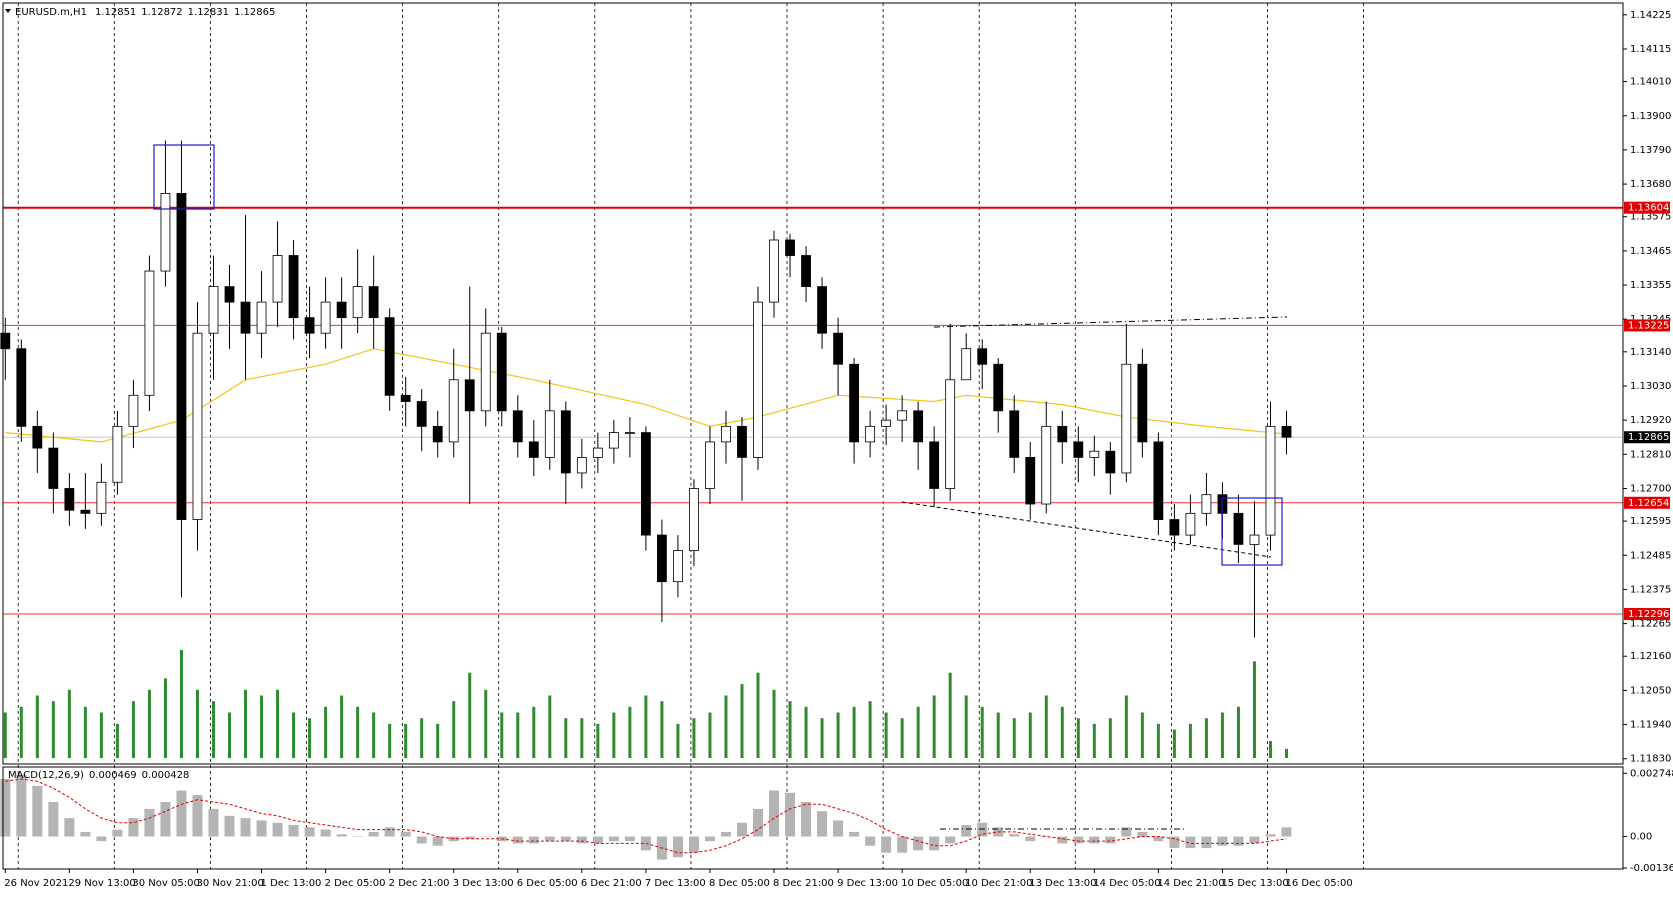 The image size is (1673, 897). What do you see at coordinates (46, 775) in the screenshot?
I see `macd-label: MACD(12,26,9)` at bounding box center [46, 775].